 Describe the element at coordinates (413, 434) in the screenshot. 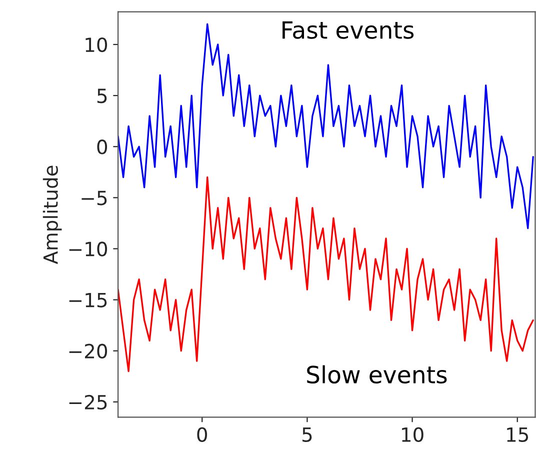

I see `x-tick-label: 10` at that location.